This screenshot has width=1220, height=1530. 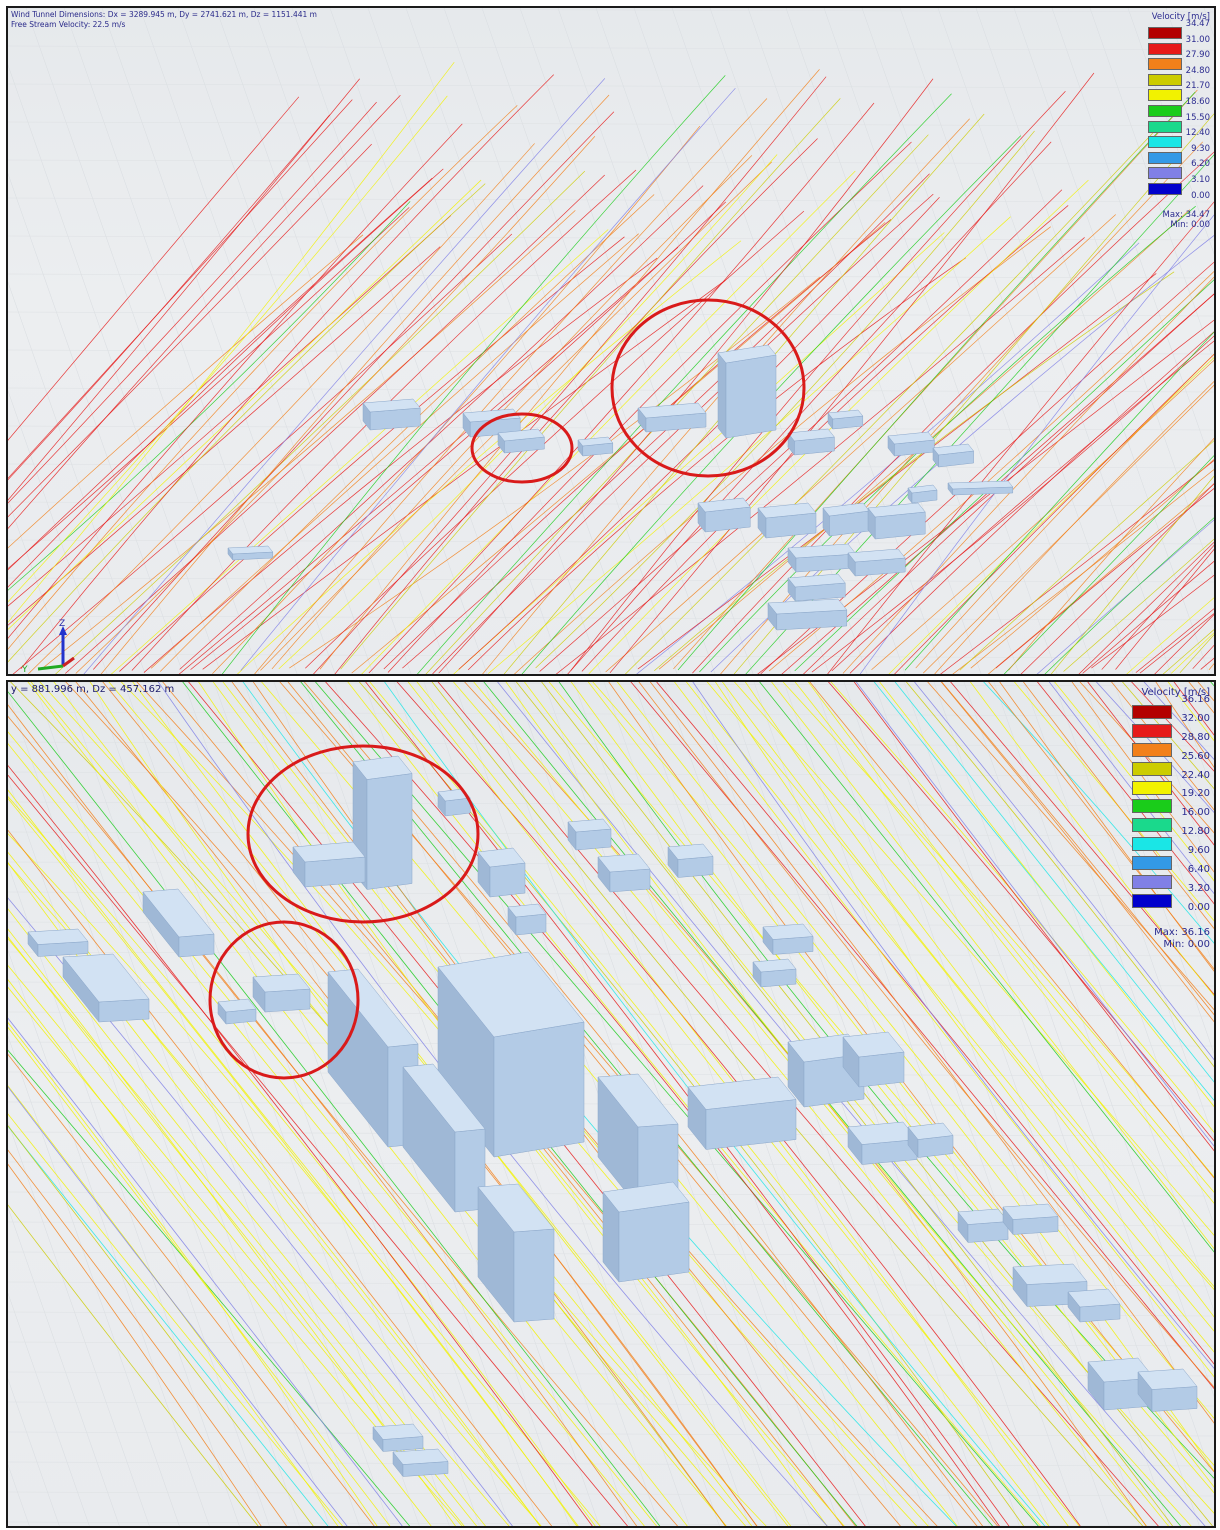 What do you see at coordinates (1200, 195) in the screenshot?
I see `legend-tick-label: 0.00` at bounding box center [1200, 195].